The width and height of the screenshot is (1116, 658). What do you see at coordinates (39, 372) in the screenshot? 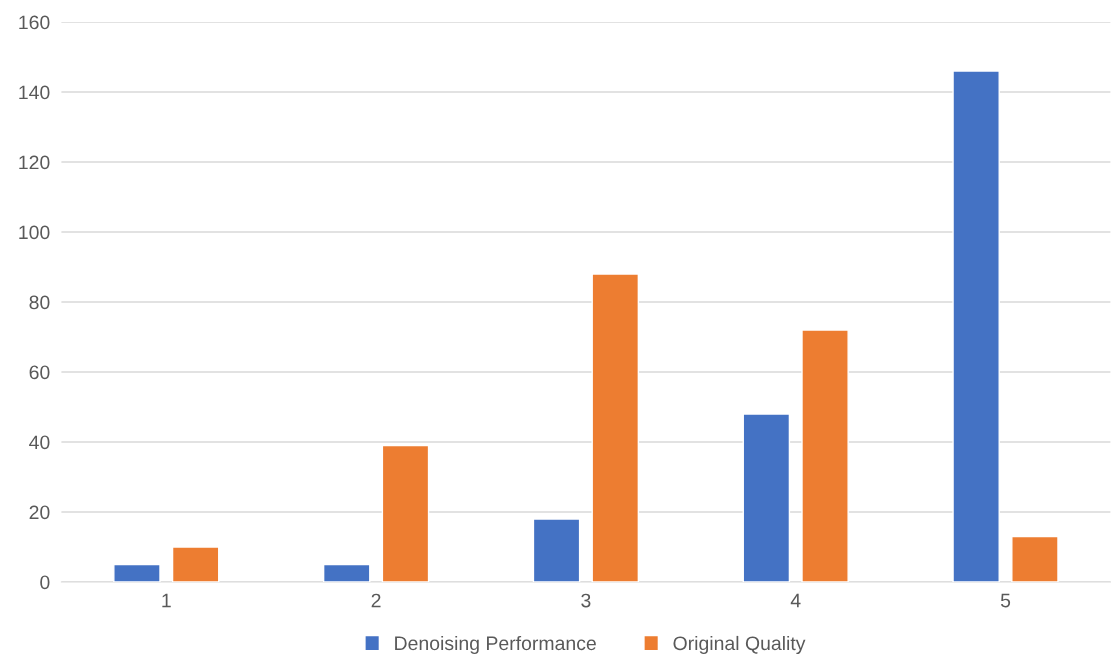
I see `y-tick-label: 60` at bounding box center [39, 372].